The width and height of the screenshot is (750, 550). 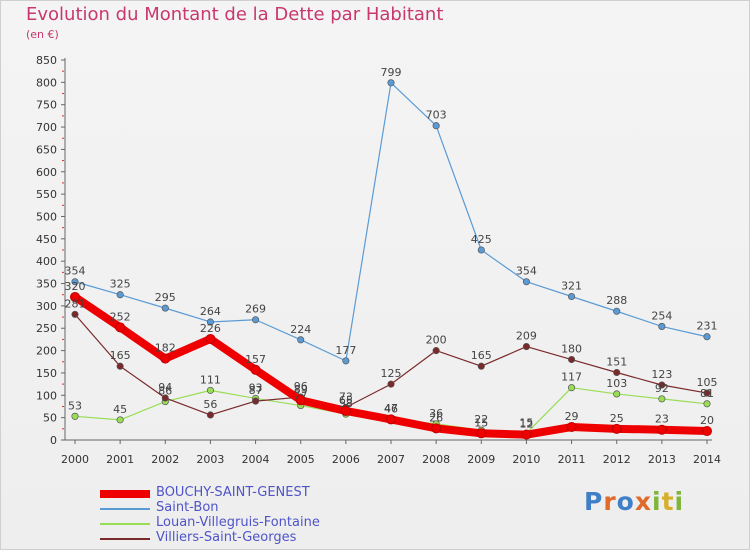 I want to click on x-tick-label: 2012, so click(x=617, y=459).